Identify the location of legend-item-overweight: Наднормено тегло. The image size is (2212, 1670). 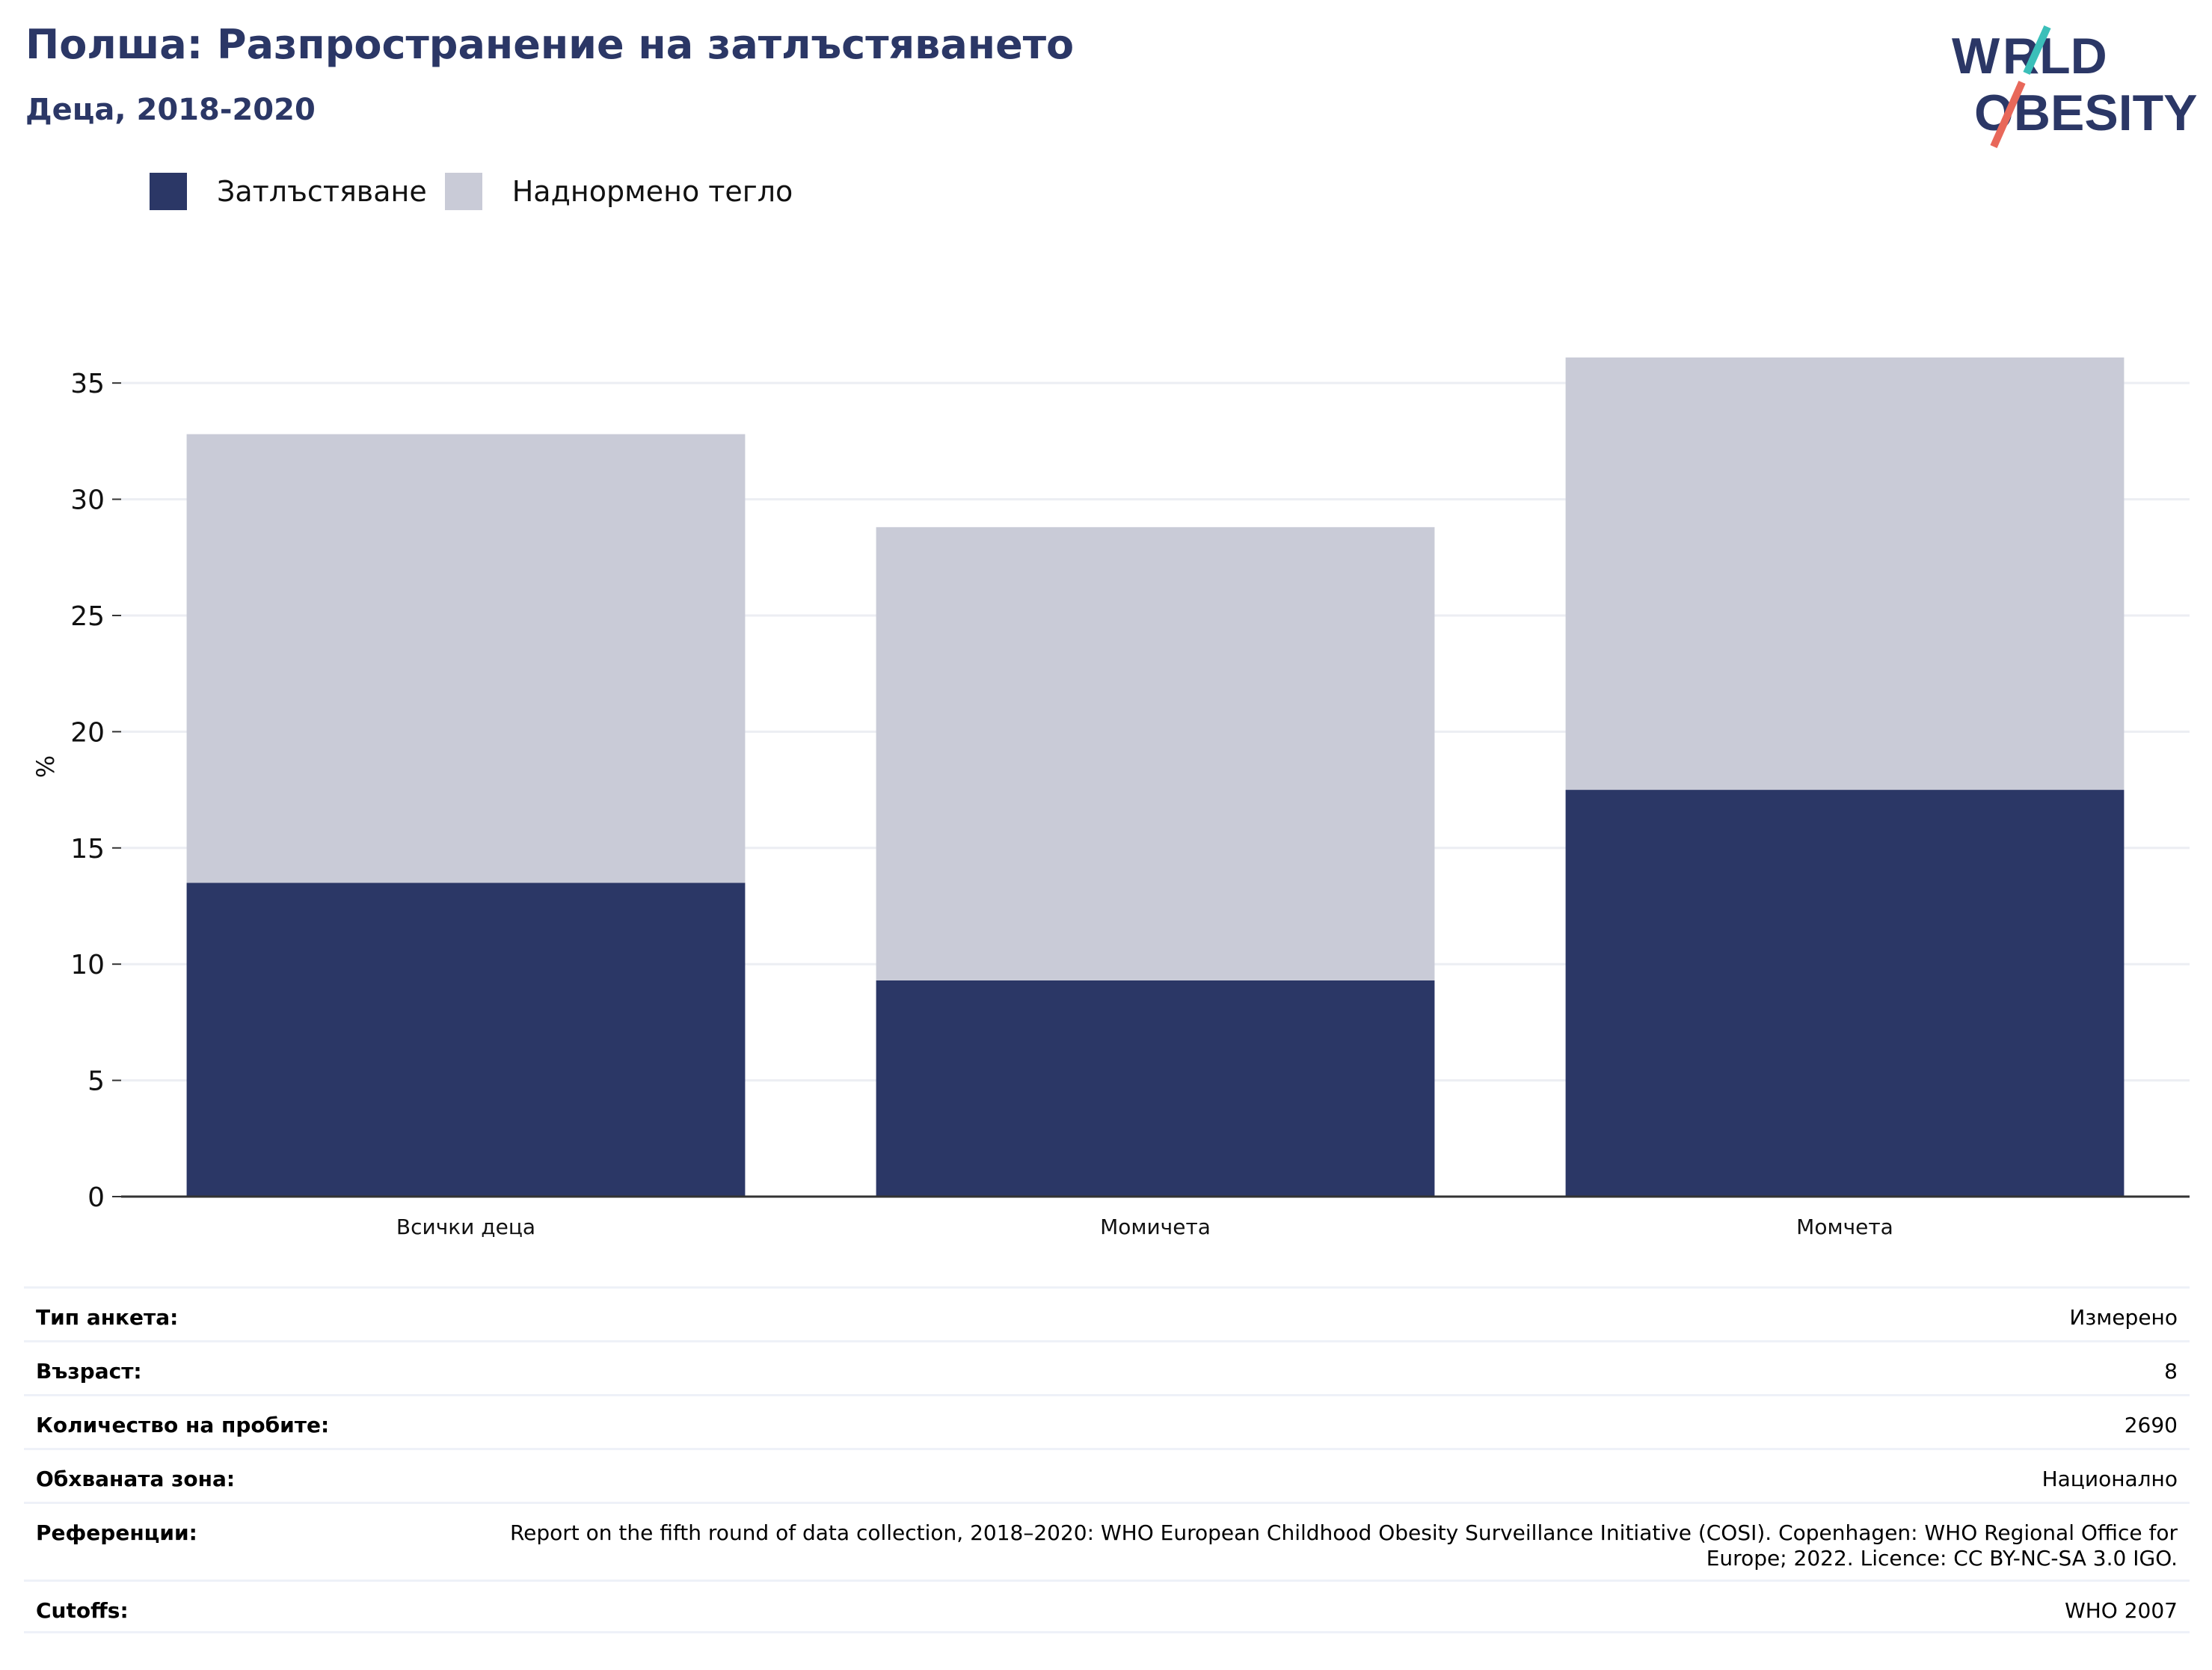
(618, 191).